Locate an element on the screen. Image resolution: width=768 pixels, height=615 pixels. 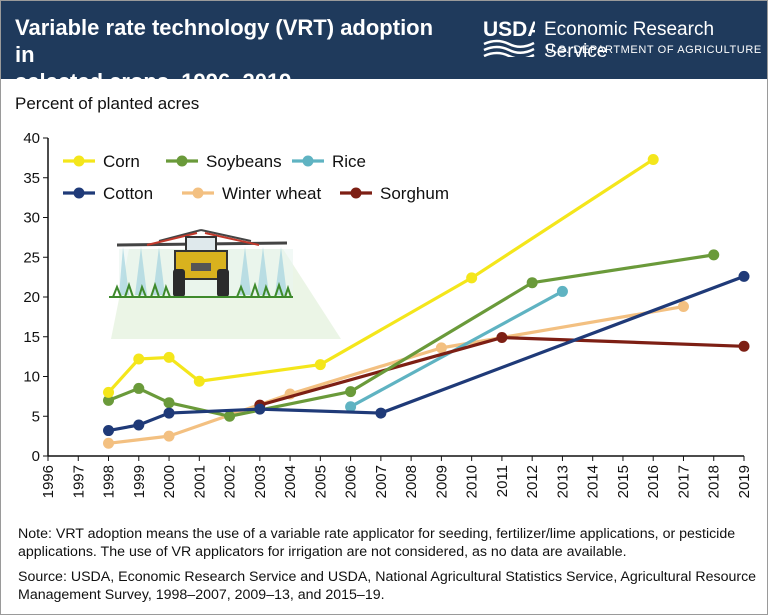
x-tick-label: 1997 is located at coordinates (78, 481).